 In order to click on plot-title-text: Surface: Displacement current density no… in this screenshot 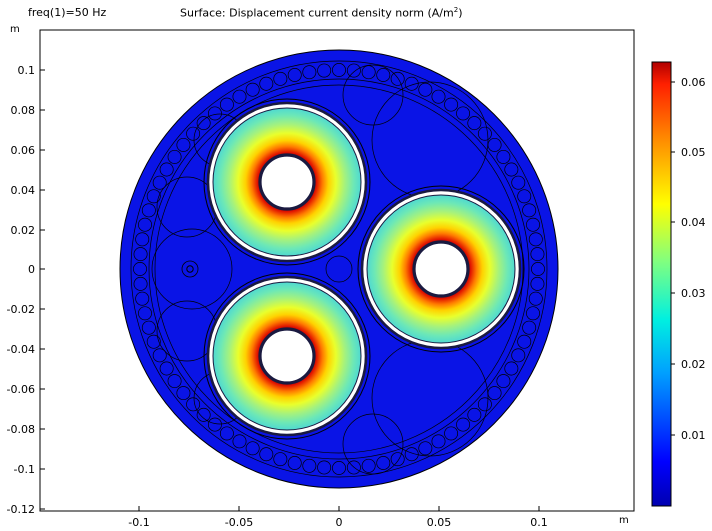, I will do `click(317, 13)`.